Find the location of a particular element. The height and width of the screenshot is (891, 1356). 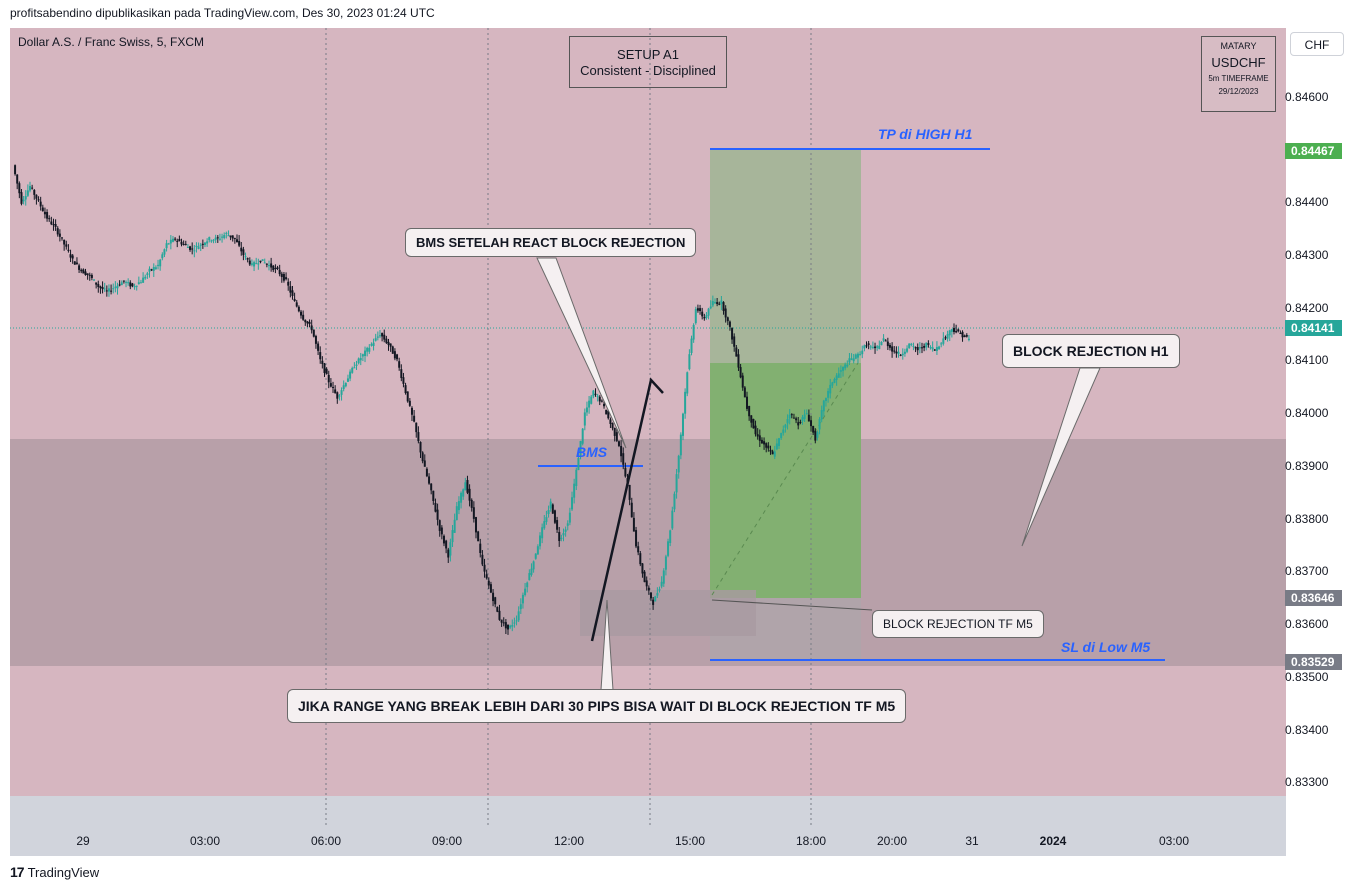

sl-price-tag: 0.83529 is located at coordinates (1313, 662).